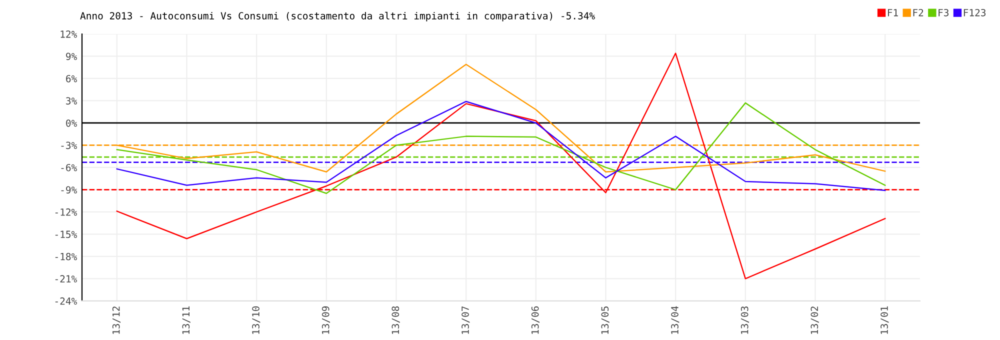 The height and width of the screenshot is (340, 1000). I want to click on legend-label: F2, so click(918, 12).